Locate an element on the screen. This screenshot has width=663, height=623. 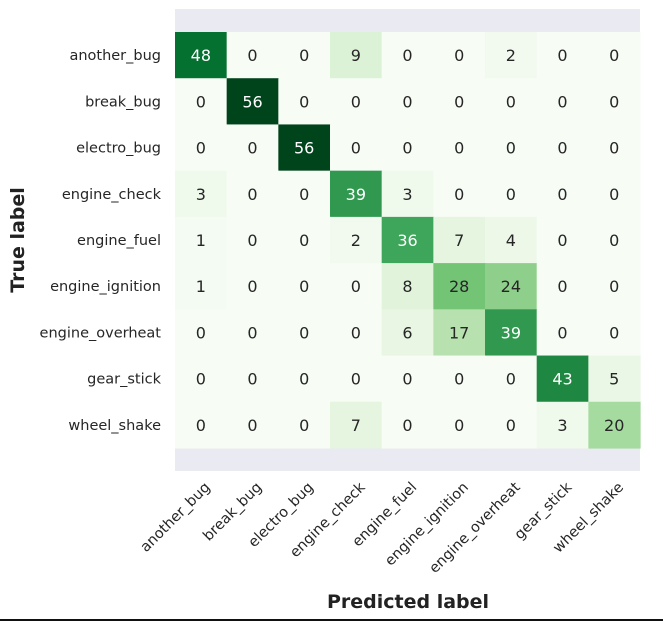
cell-value-label: 56 is located at coordinates (252, 101).